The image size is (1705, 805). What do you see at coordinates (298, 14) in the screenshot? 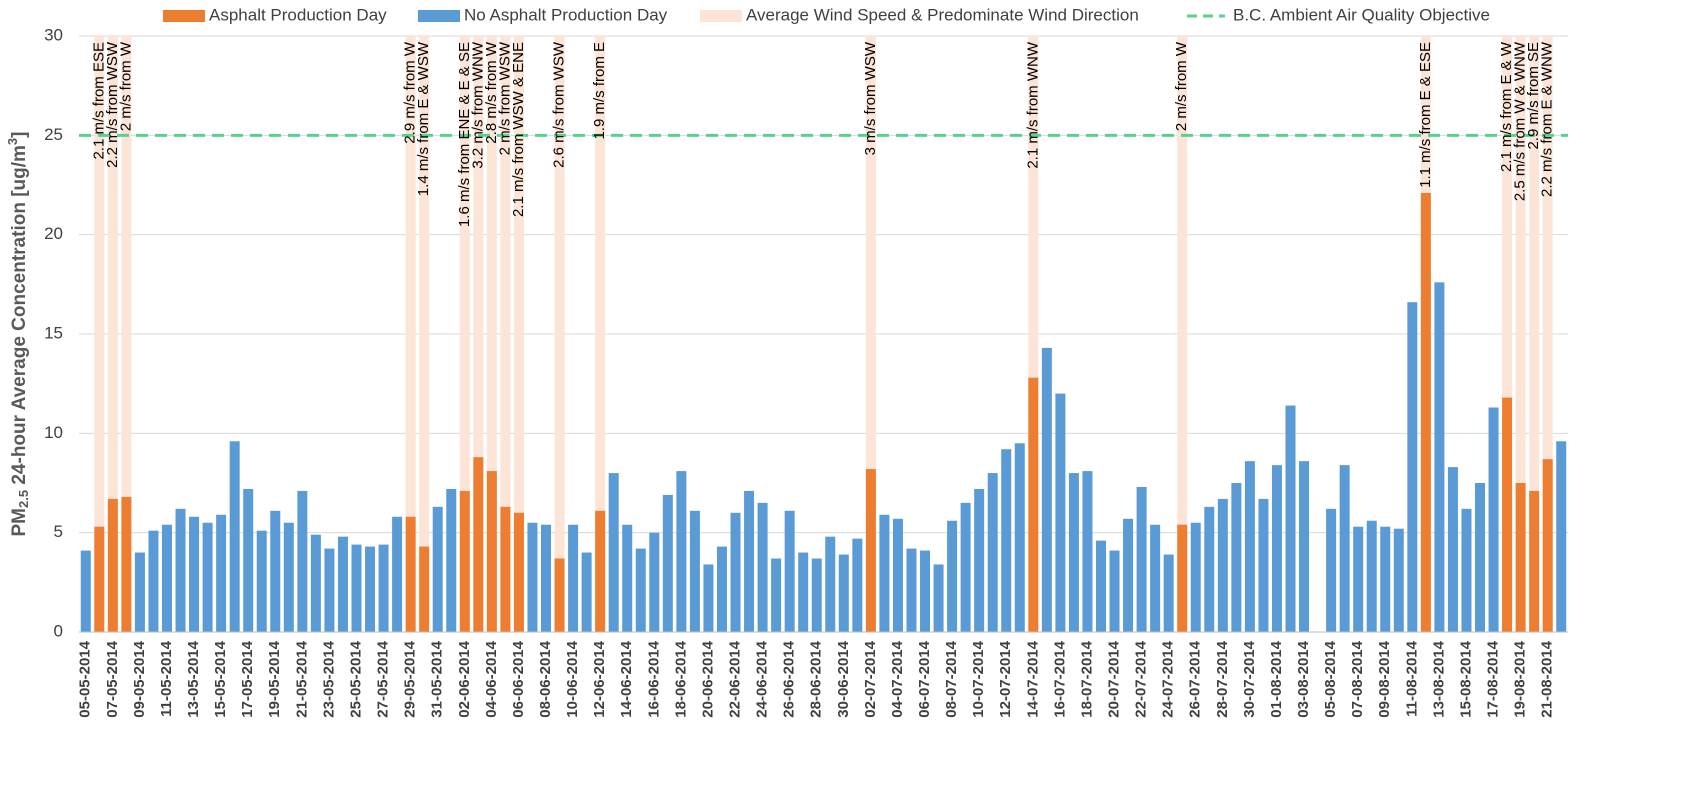
I see `legend-label: Asphalt Production Day` at bounding box center [298, 14].